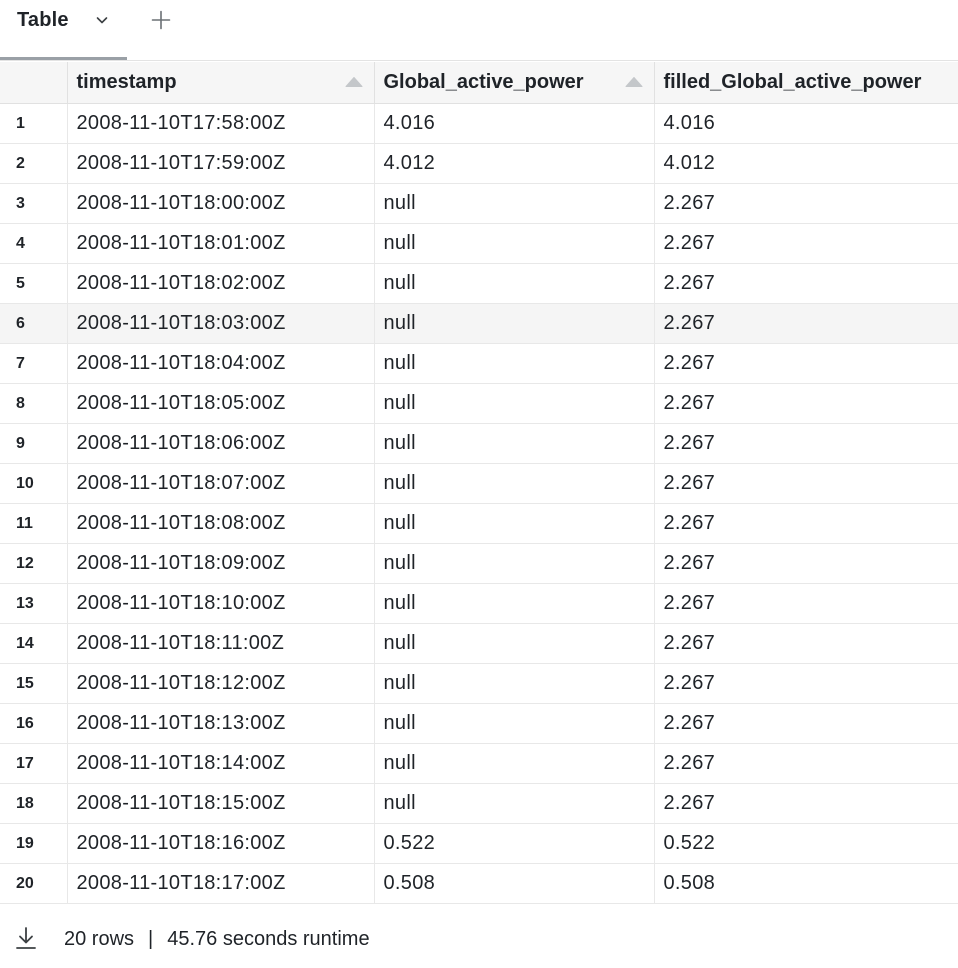 The width and height of the screenshot is (958, 968). I want to click on row-index: 7, so click(34, 363).